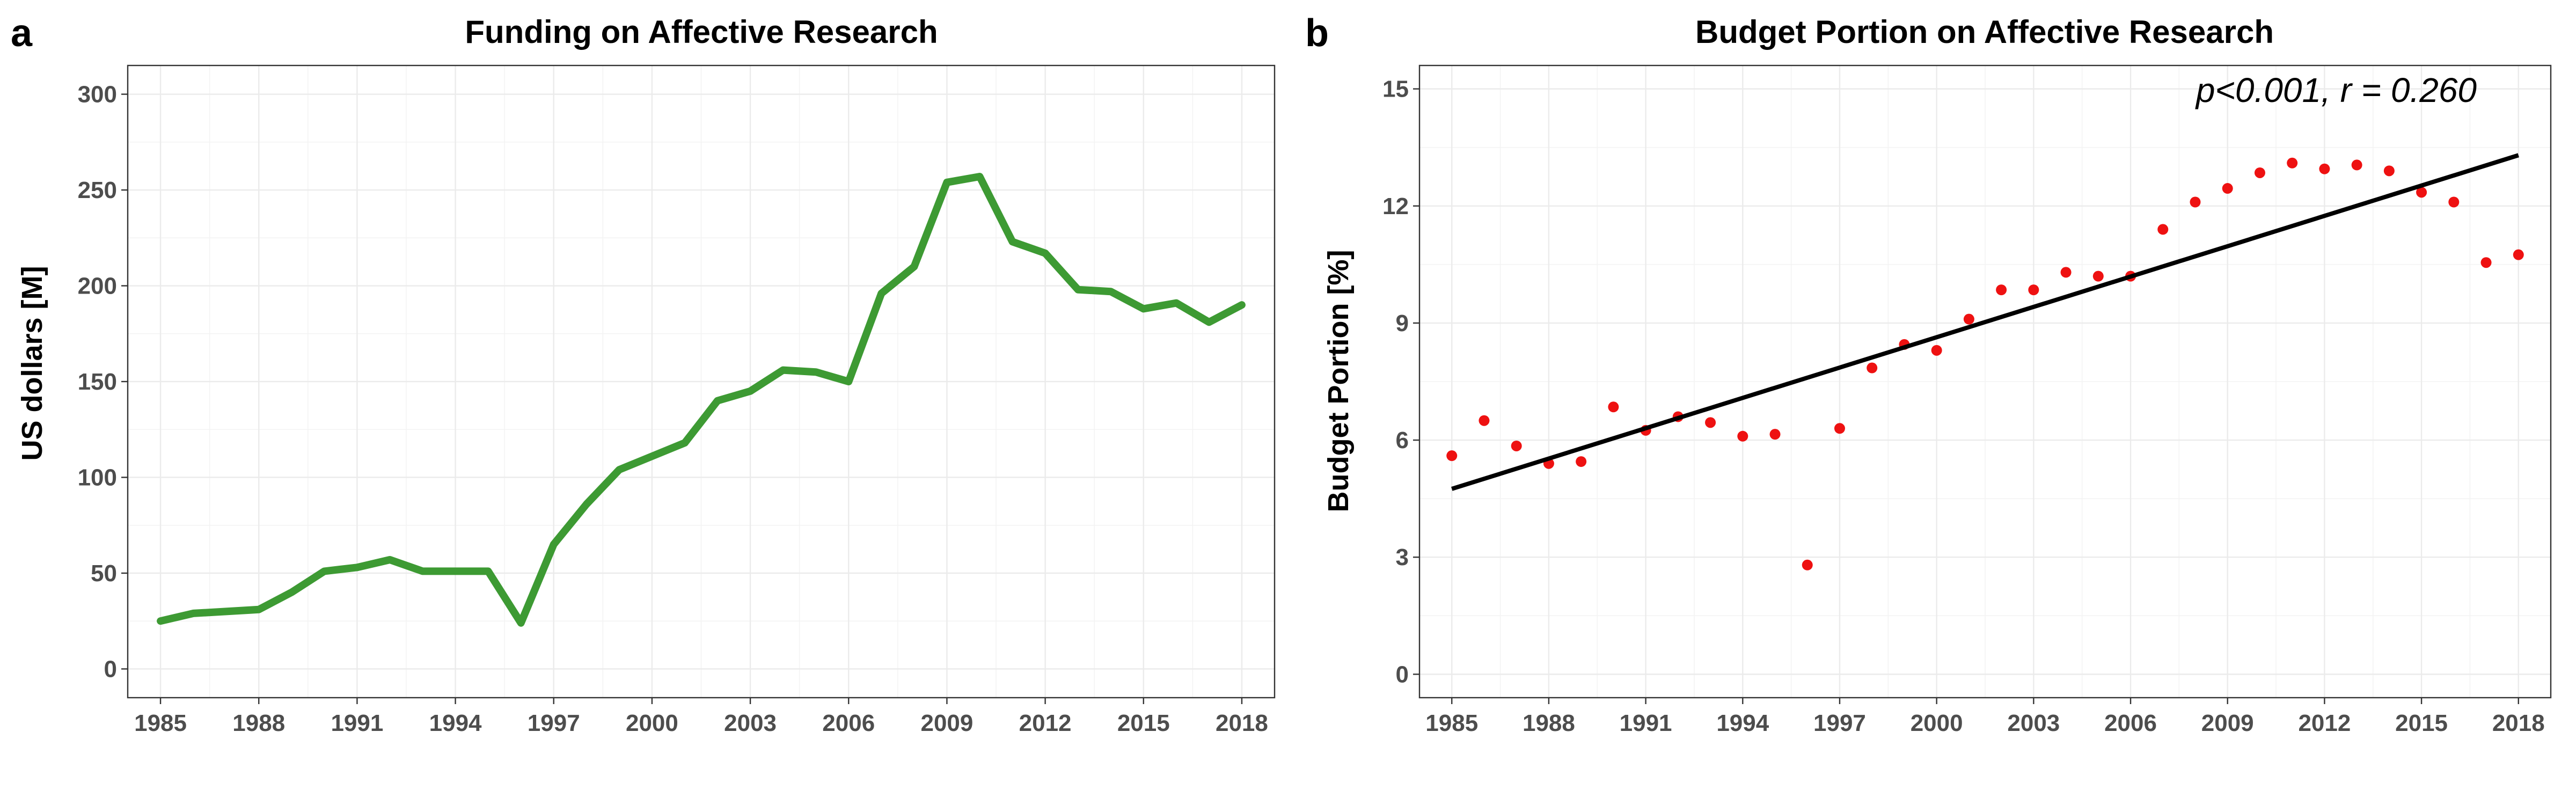 This screenshot has height=805, width=2576. What do you see at coordinates (1317, 33) in the screenshot?
I see `panel-b-letter: b` at bounding box center [1317, 33].